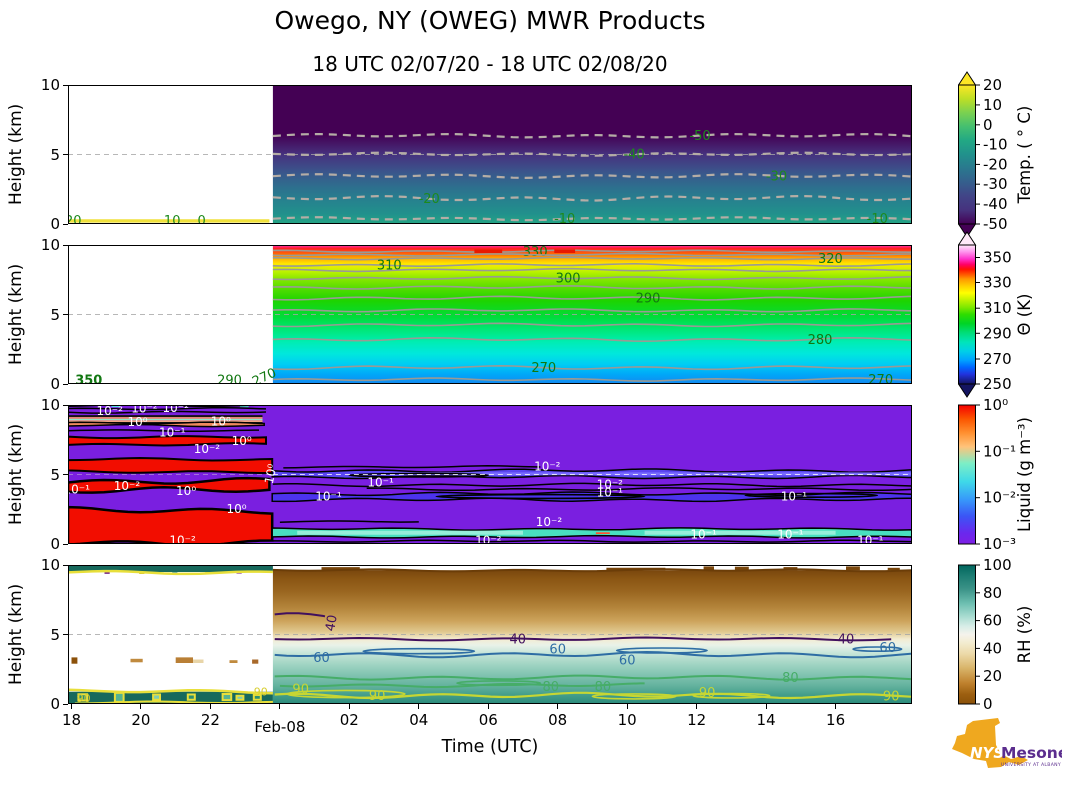 Image resolution: width=1066 pixels, height=806 pixels. I want to click on x-tick-label: 02, so click(349, 720).